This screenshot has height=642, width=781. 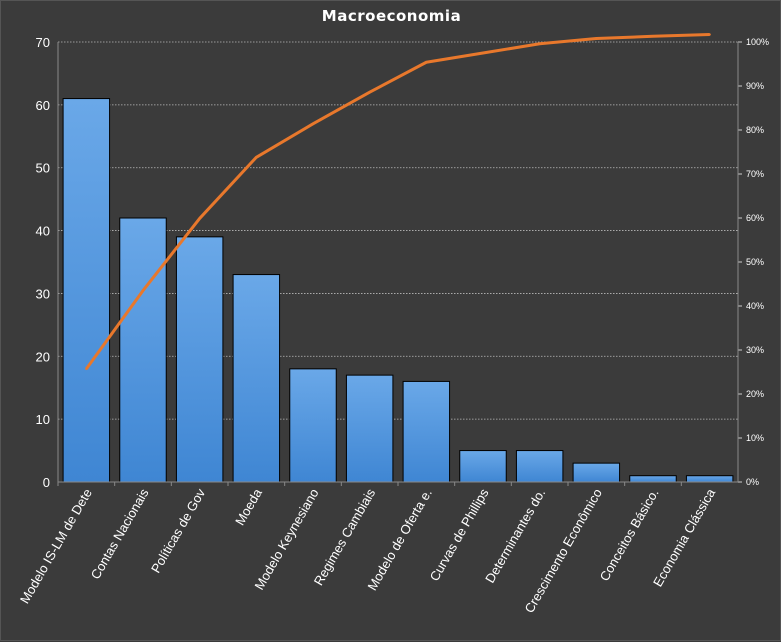 I want to click on y2-tick-label: 40%, so click(x=755, y=306).